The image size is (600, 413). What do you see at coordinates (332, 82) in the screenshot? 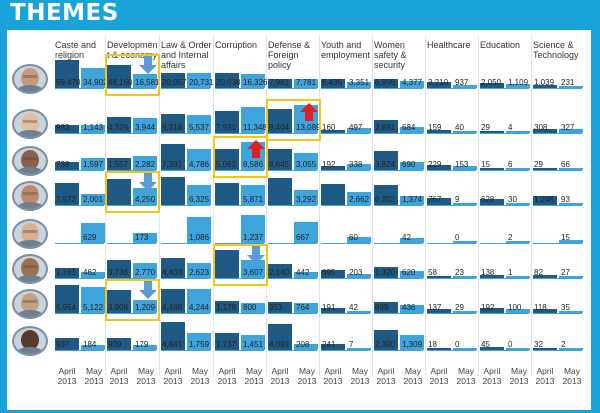
I see `april-value-label: 6,435` at bounding box center [332, 82].